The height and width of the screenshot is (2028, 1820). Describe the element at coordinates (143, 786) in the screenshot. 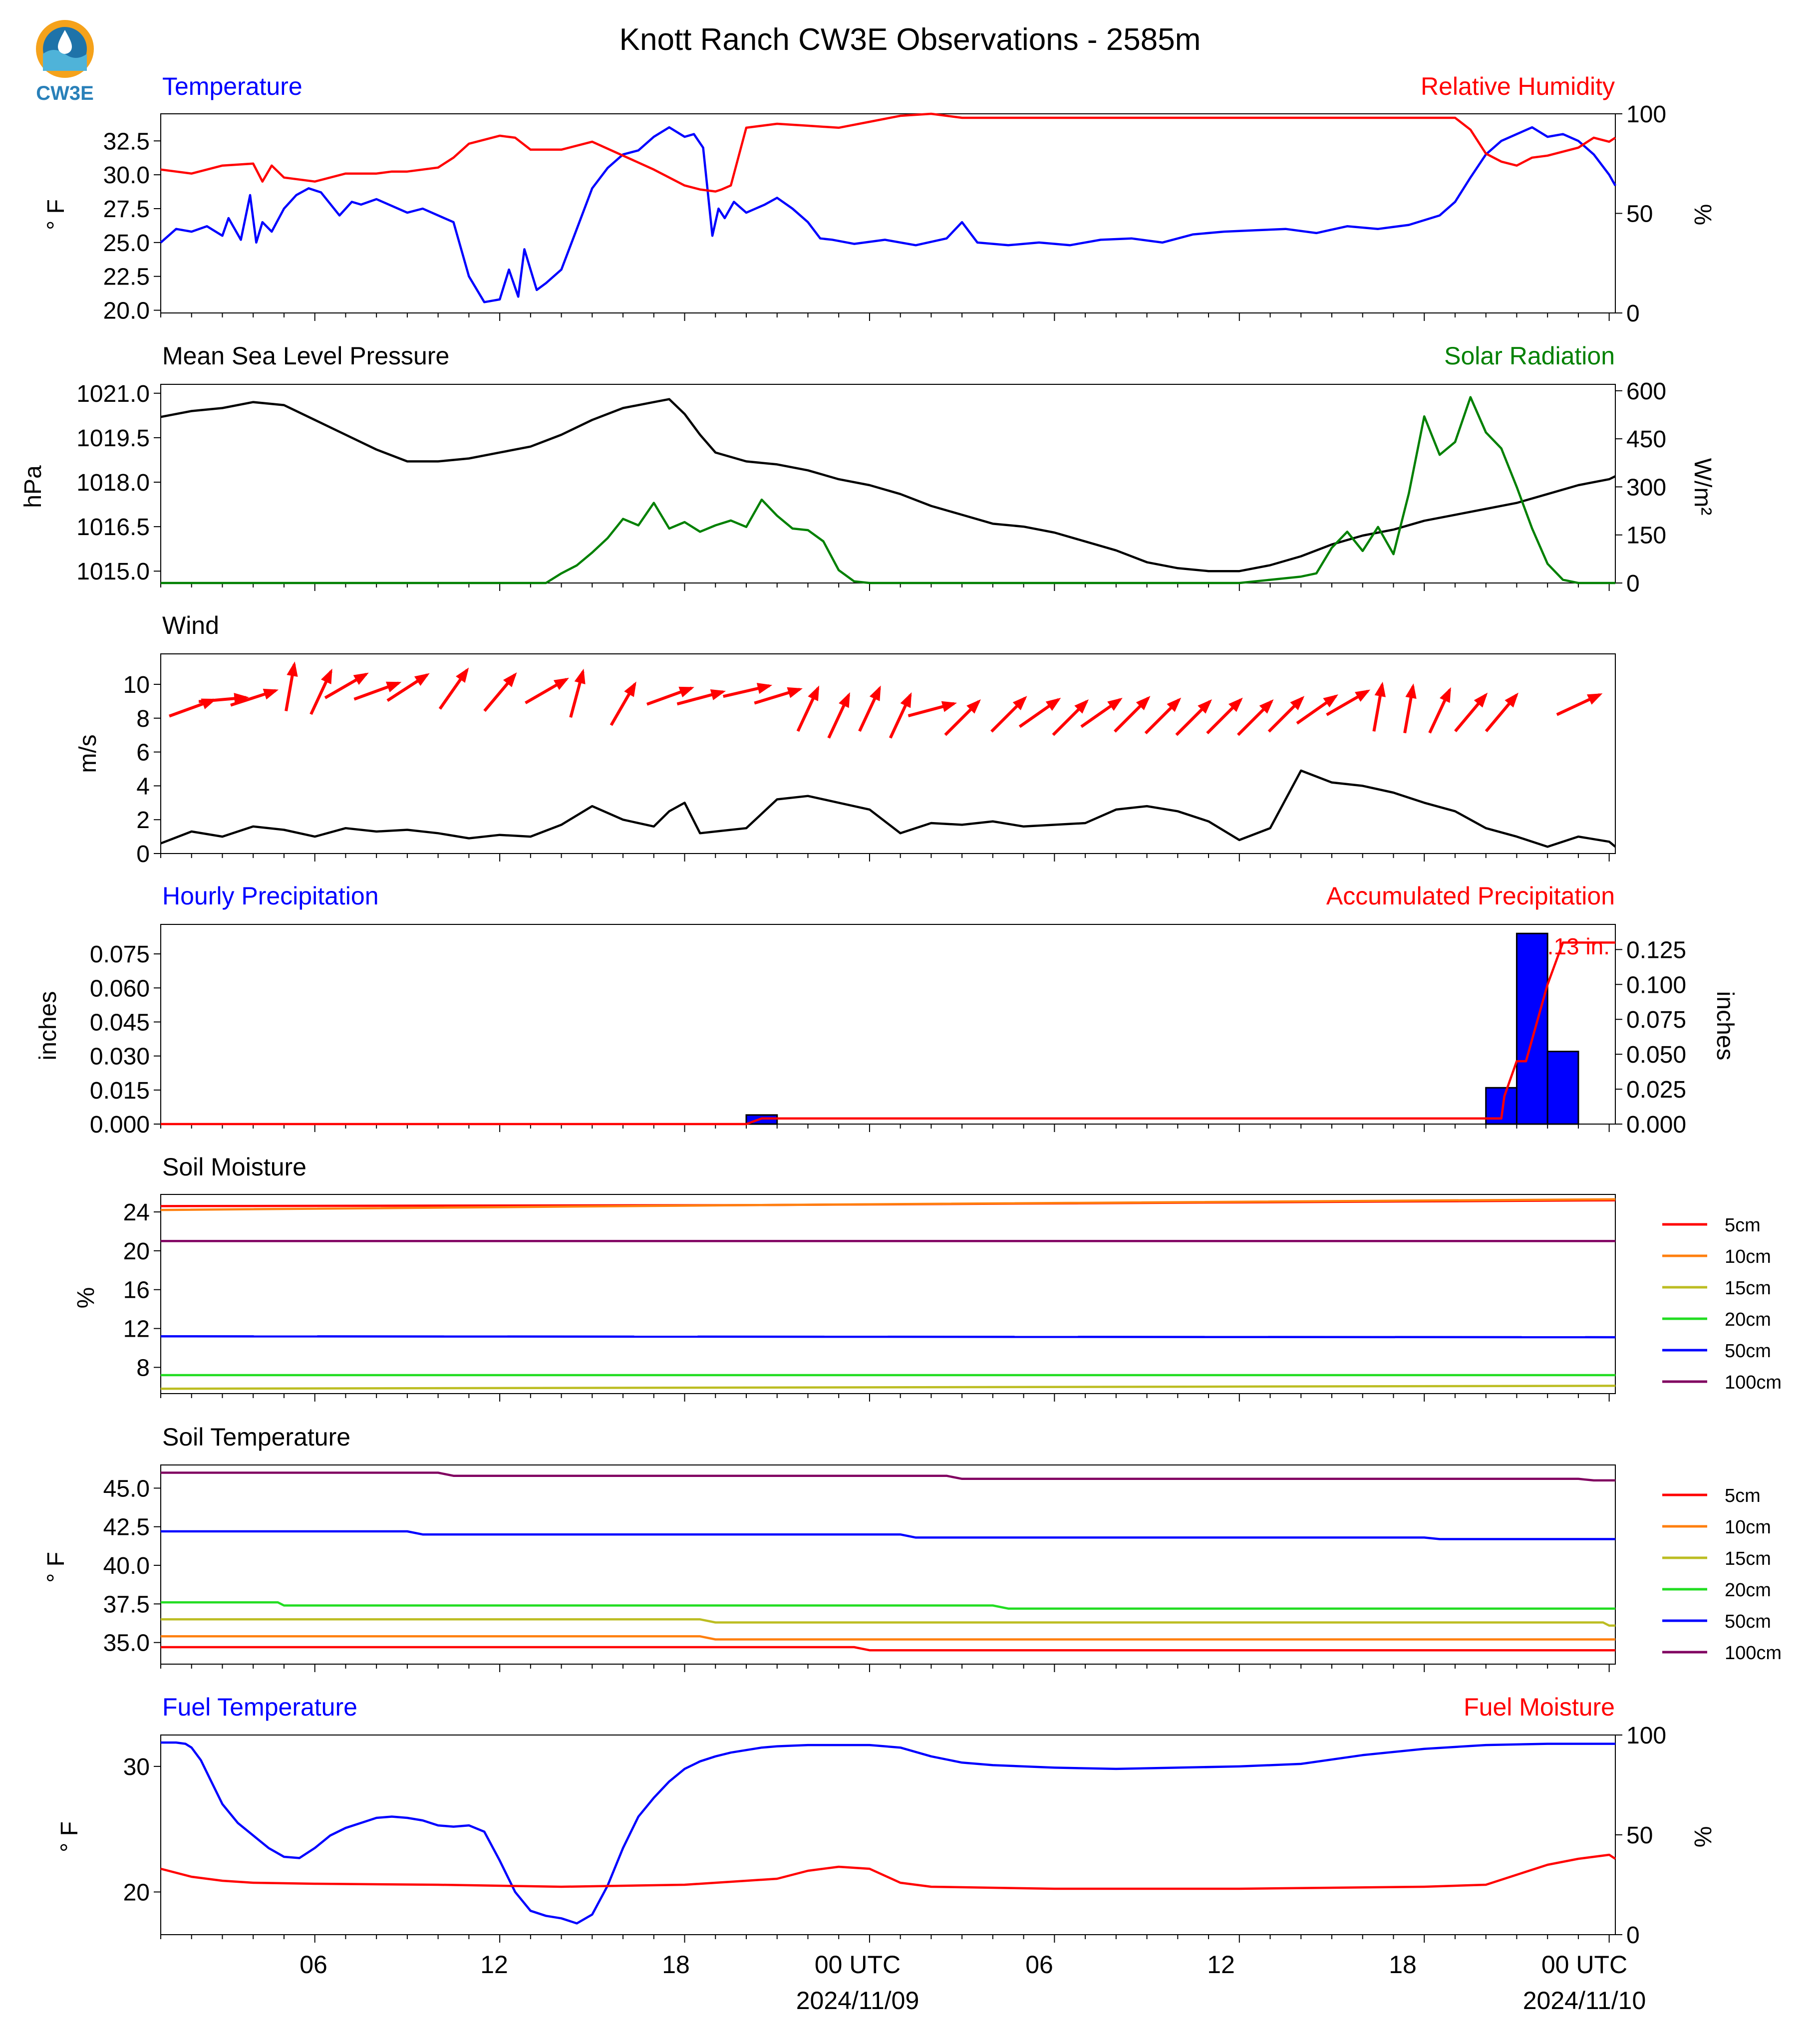

I see `y-tick-label: 4` at that location.